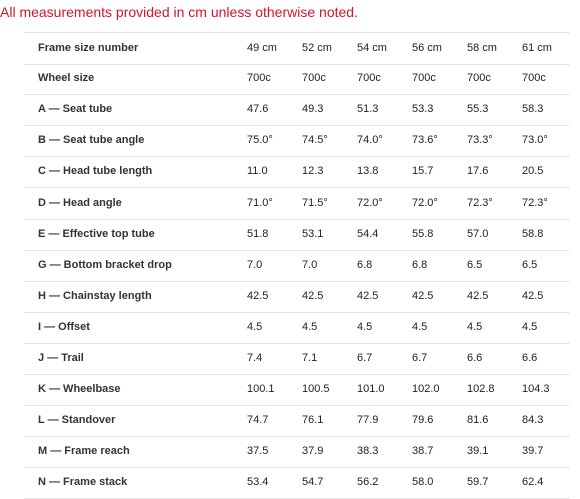 This screenshot has width=580, height=499. What do you see at coordinates (313, 451) in the screenshot?
I see `cell-value: 37.9` at bounding box center [313, 451].